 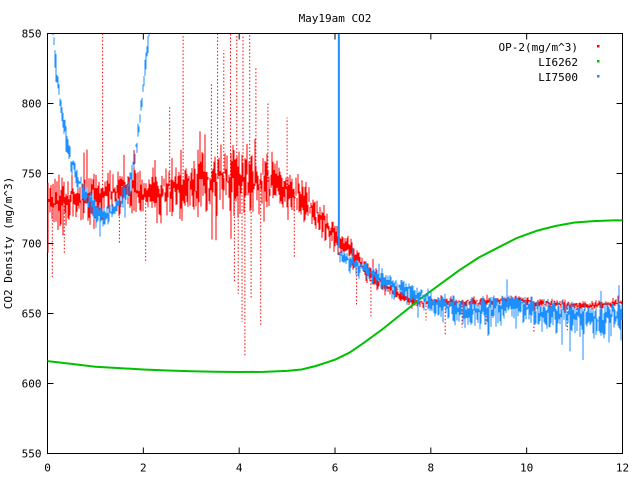 I want to click on y-axis-label: CO2 Density (mg/m^3), so click(x=8, y=243).